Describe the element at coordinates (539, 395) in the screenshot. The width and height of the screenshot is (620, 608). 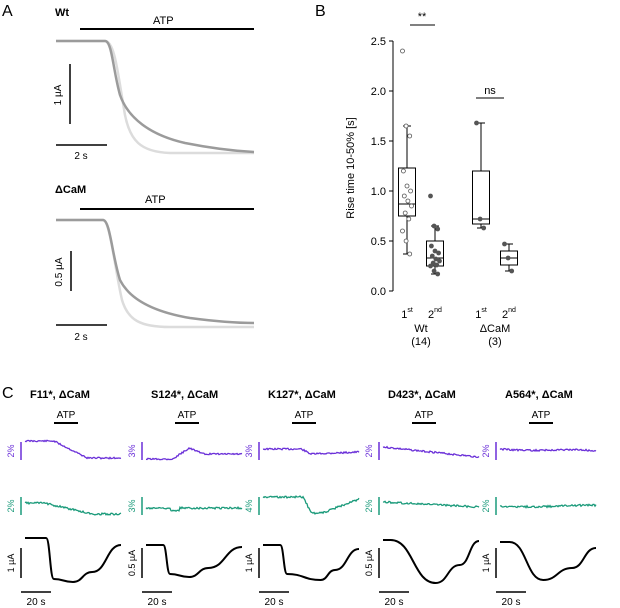
I see `column-title: A564*, ΔCaM` at that location.